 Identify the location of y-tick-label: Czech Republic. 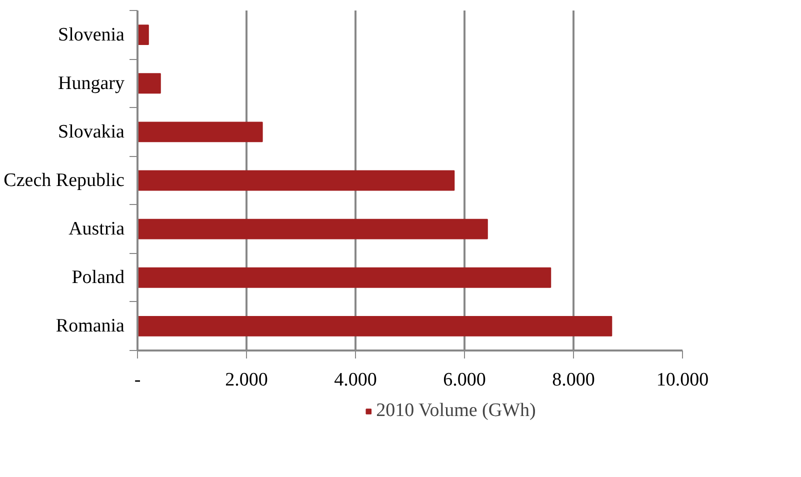
(64, 180).